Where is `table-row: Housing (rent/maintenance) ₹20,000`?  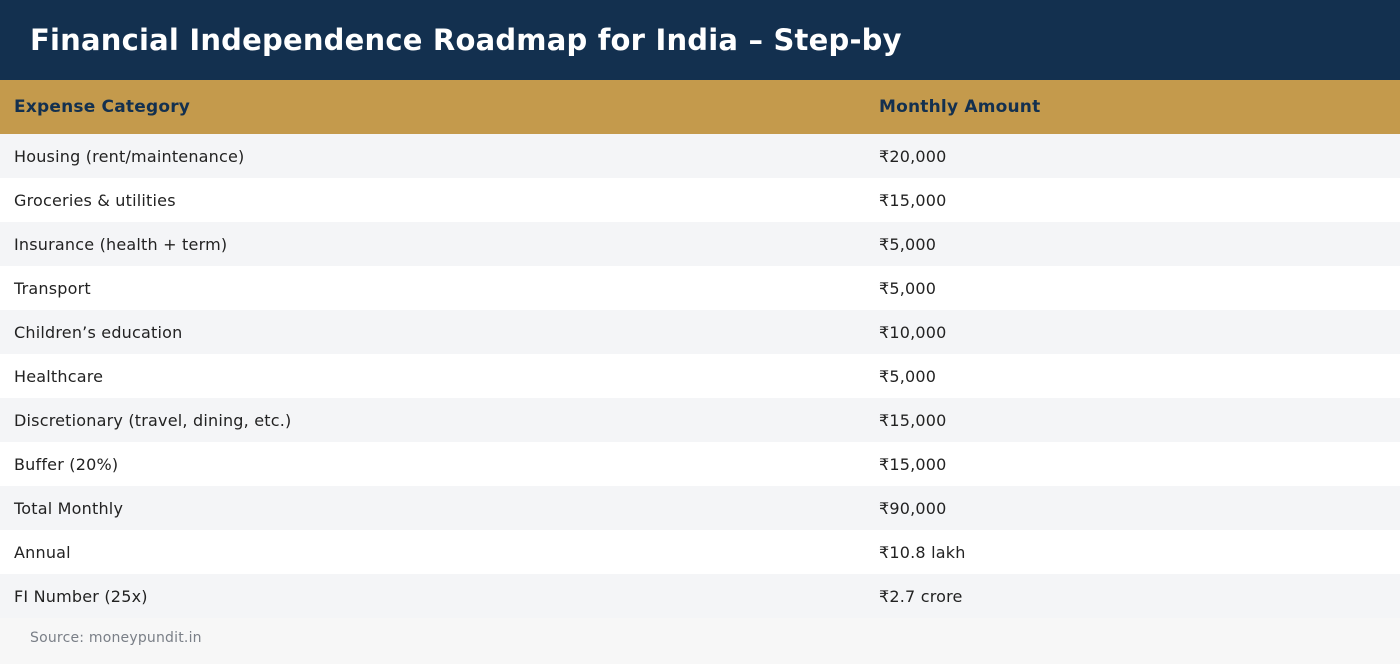
table-row: Housing (rent/maintenance) ₹20,000 is located at coordinates (700, 156).